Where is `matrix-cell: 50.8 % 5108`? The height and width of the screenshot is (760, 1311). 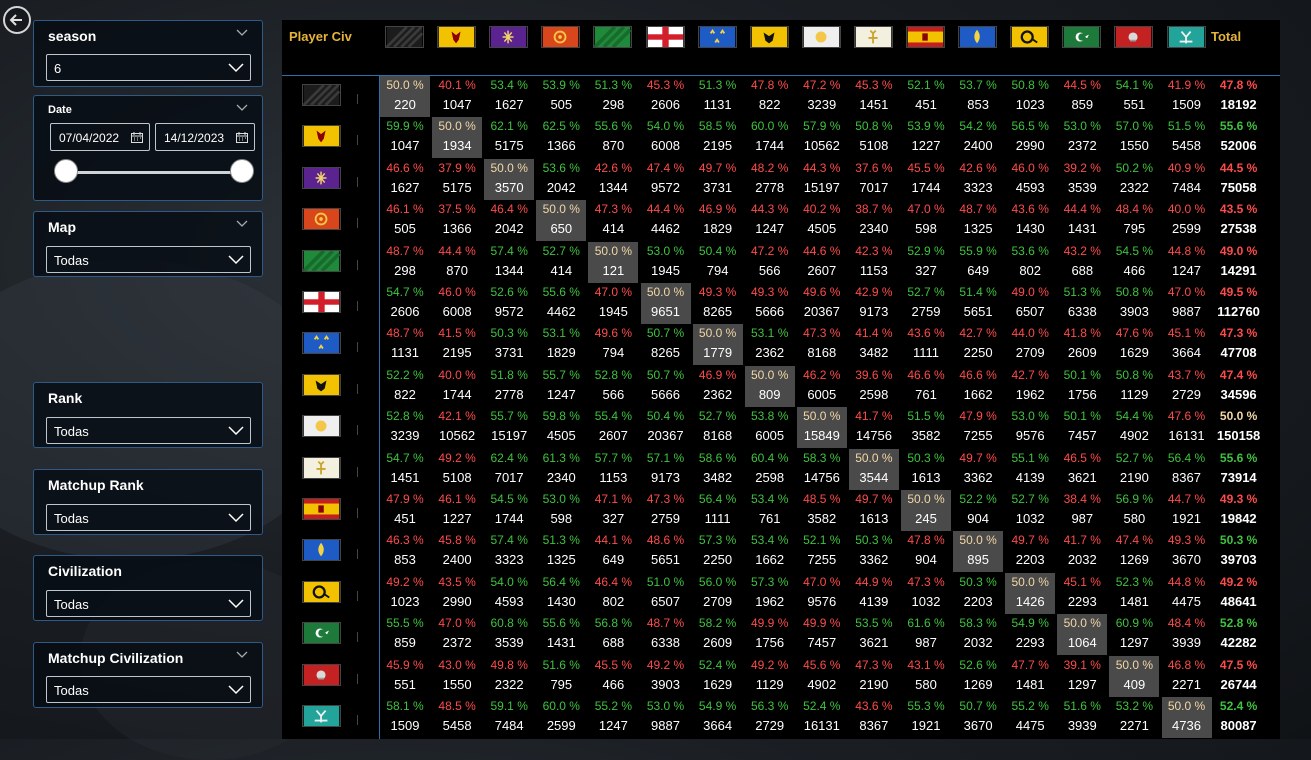
matrix-cell: 50.8 % 5108 is located at coordinates (874, 137).